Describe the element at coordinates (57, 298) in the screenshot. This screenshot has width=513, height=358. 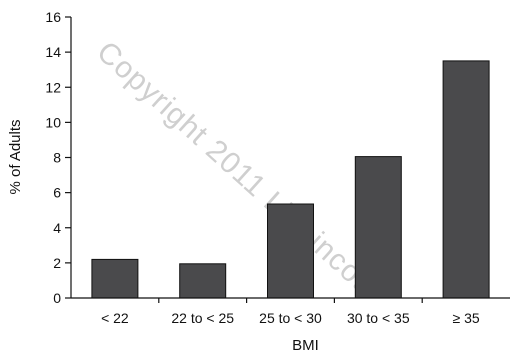
I see `y-tick-label: 0` at that location.